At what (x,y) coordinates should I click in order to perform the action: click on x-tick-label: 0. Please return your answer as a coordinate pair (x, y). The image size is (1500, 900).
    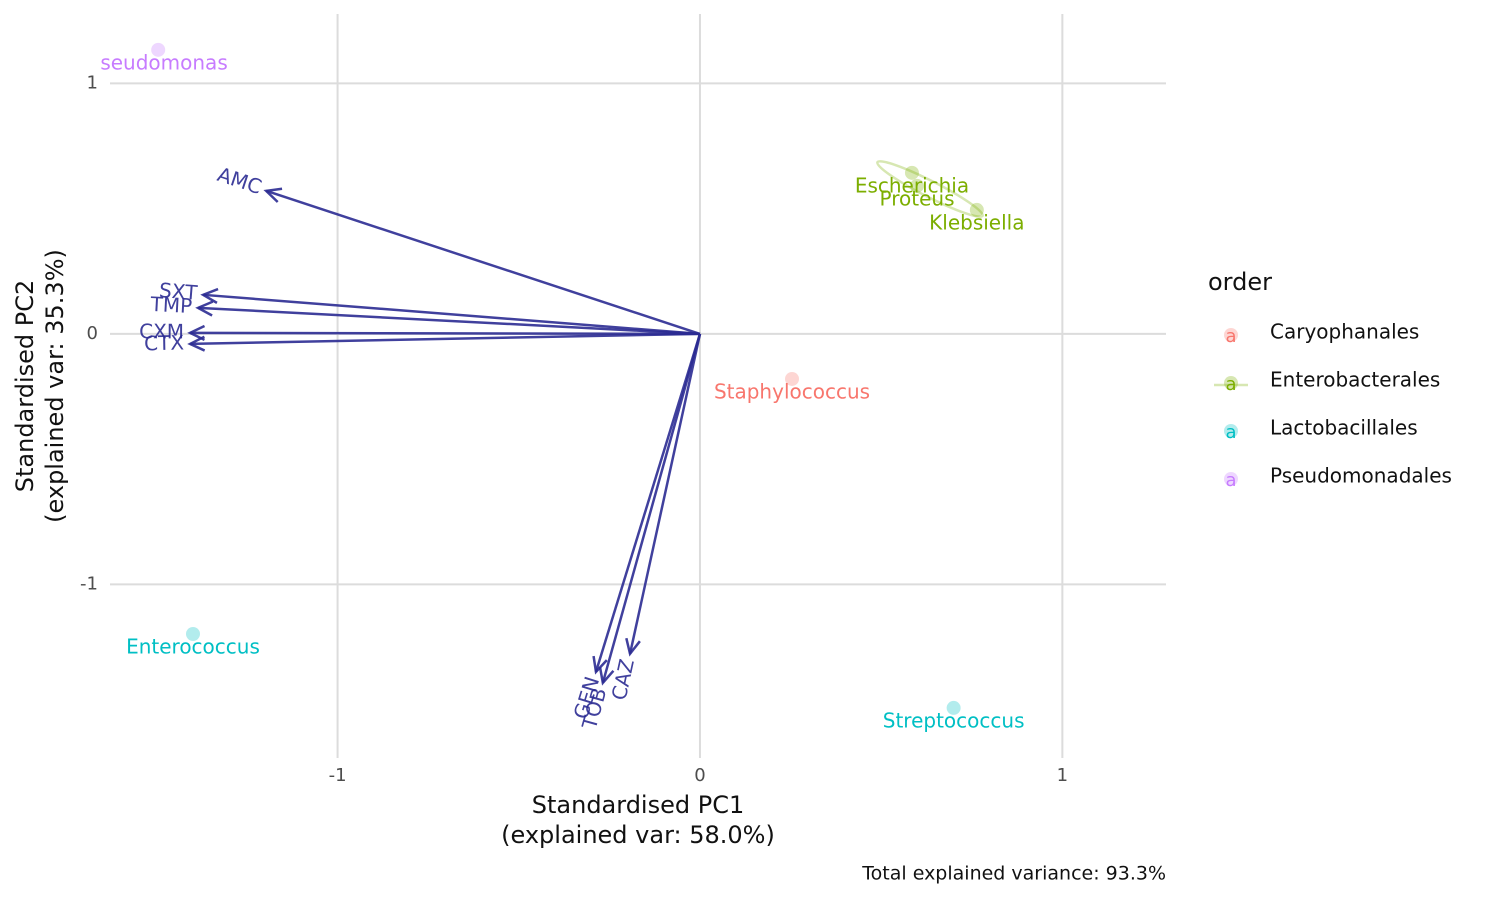
    Looking at the image, I should click on (699, 775).